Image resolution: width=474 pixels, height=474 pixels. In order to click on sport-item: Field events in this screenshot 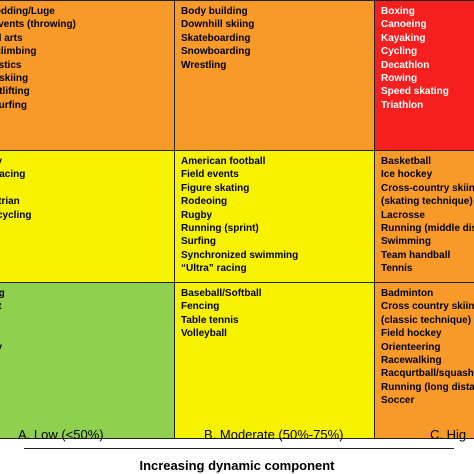, I will do `click(210, 175)`.